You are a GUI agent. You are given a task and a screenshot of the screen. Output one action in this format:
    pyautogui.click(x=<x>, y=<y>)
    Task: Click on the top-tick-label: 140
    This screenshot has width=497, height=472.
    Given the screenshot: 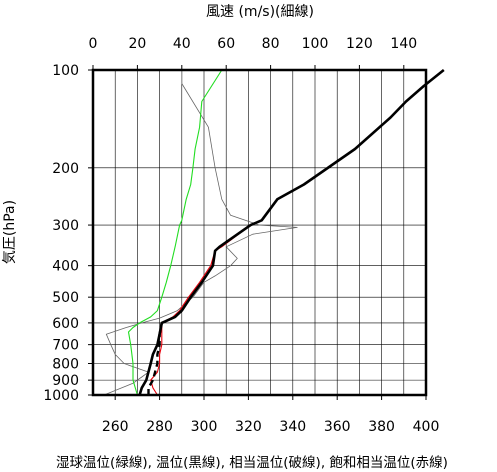 What is the action you would take?
    pyautogui.click(x=403, y=44)
    